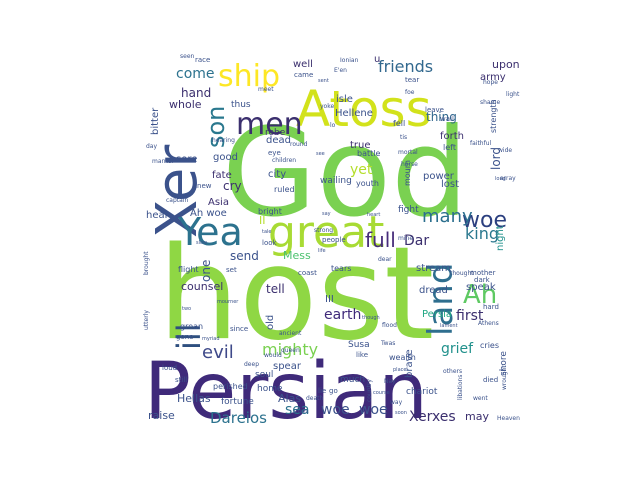 This screenshot has height=480, width=640. What do you see at coordinates (433, 268) in the screenshot?
I see `cloud-word: stream` at bounding box center [433, 268].